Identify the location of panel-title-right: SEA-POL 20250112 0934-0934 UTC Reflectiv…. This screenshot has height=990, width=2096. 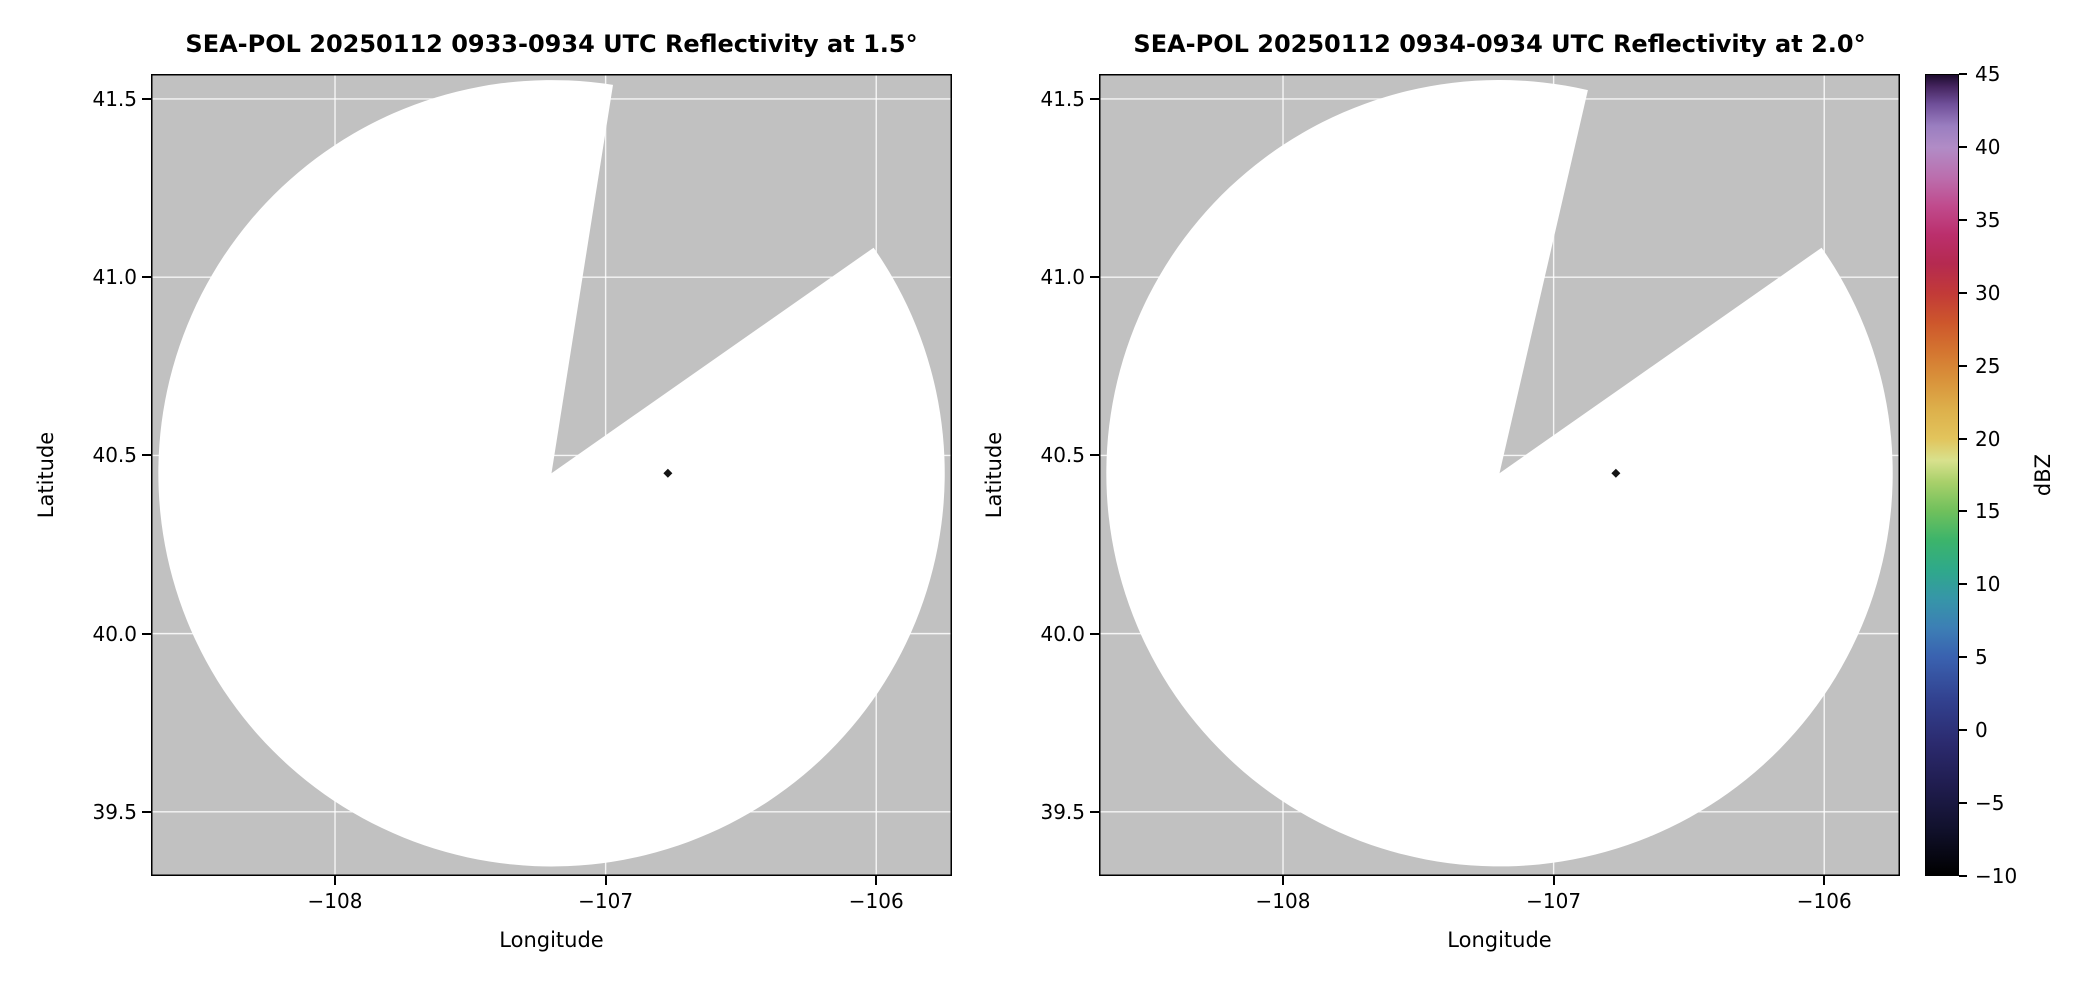
(1499, 44).